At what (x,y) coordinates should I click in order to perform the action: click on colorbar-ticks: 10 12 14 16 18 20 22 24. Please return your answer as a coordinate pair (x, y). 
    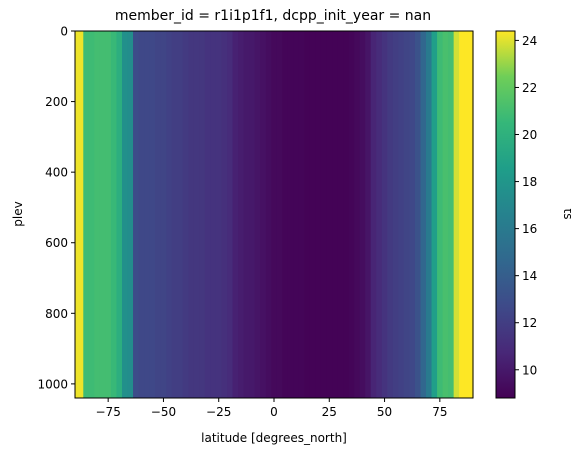
    Looking at the image, I should click on (526, 205).